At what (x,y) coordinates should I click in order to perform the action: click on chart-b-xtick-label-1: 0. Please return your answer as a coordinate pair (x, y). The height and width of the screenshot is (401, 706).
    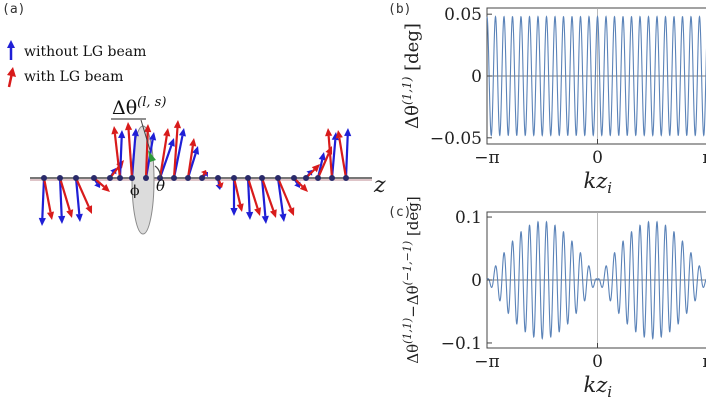
    Looking at the image, I should click on (597, 158).